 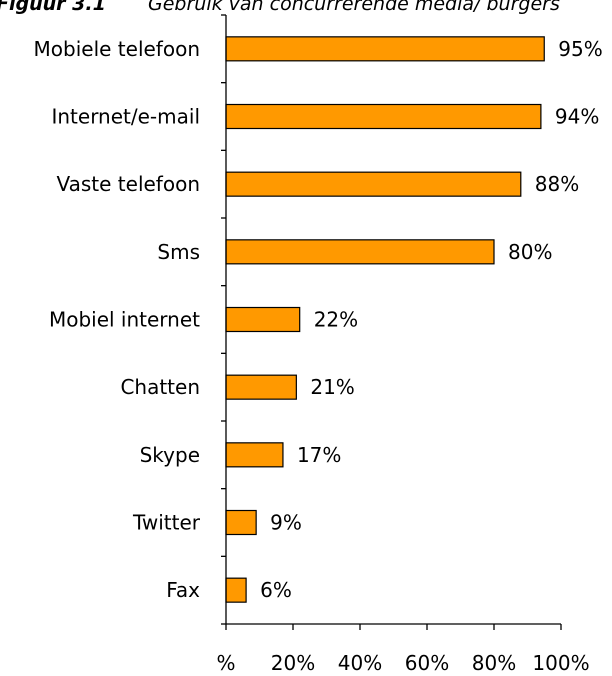 I want to click on category-label-4: Sms, so click(x=178, y=252).